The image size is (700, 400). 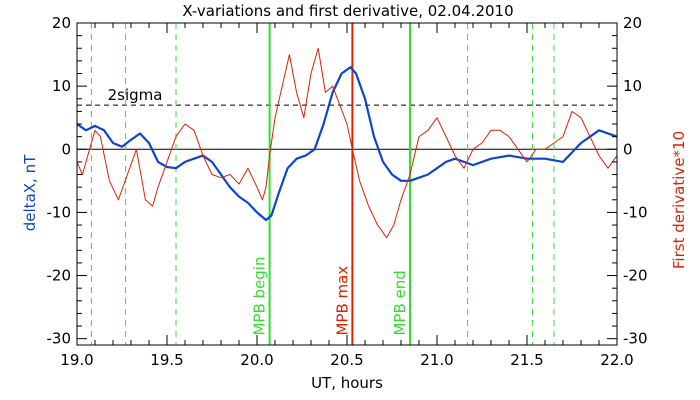 I want to click on x-tick-label: 19.0, so click(x=76, y=360).